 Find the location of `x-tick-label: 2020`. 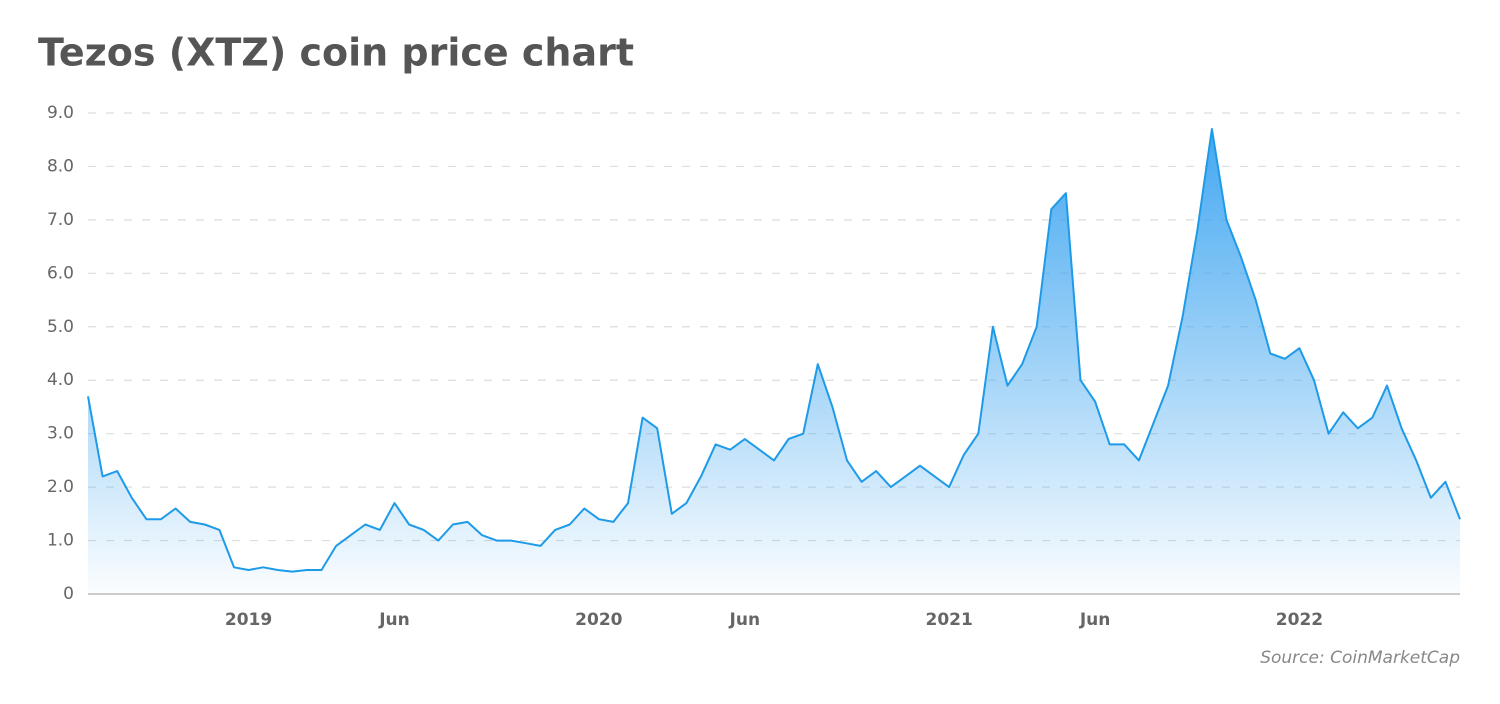

x-tick-label: 2020 is located at coordinates (598, 620).